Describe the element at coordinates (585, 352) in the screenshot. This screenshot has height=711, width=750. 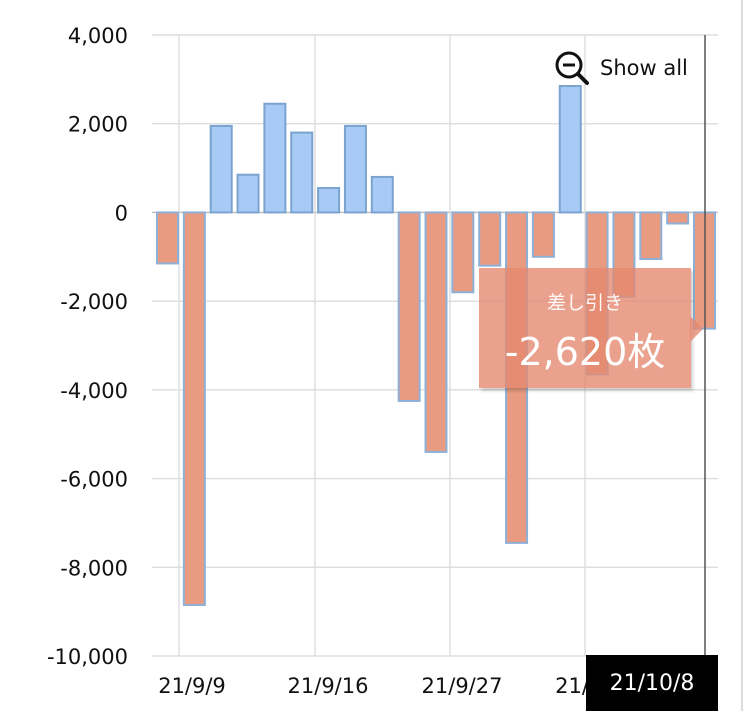
I see `tooltip-value: -2,620枚` at that location.